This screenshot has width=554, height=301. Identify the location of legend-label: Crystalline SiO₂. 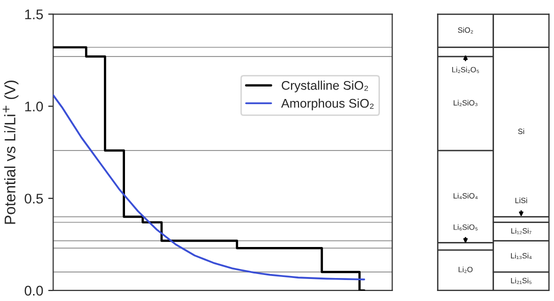
(325, 86).